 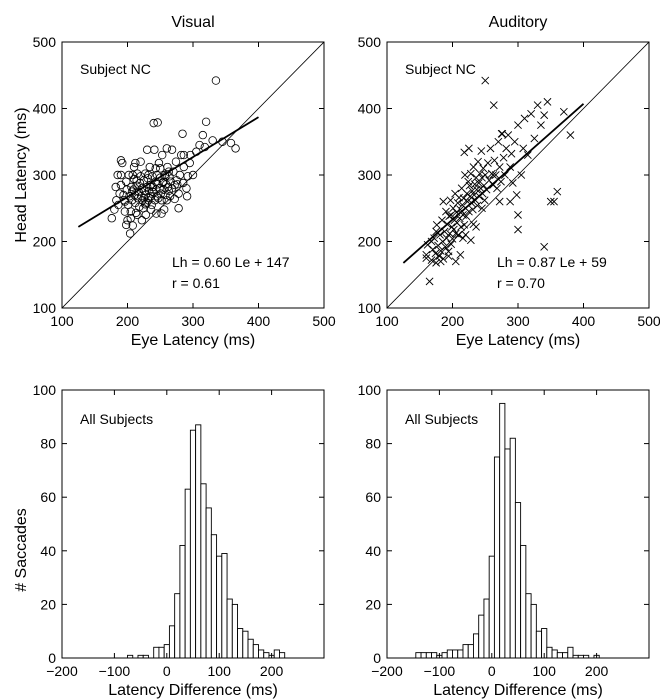 I want to click on y-tick-label: 400, so click(x=370, y=109).